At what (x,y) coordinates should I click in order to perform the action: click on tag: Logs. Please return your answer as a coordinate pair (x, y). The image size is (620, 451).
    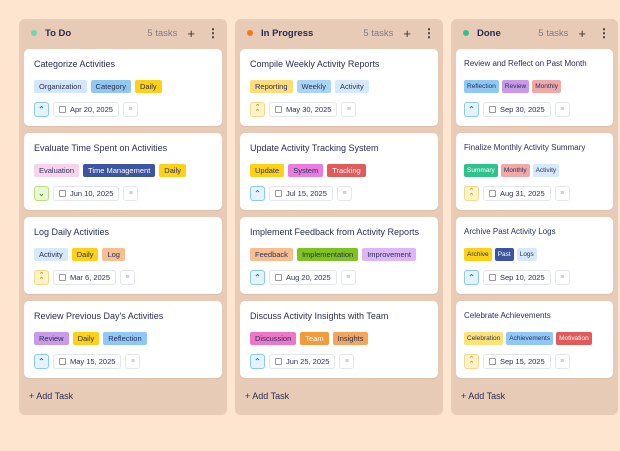
    Looking at the image, I should click on (526, 254).